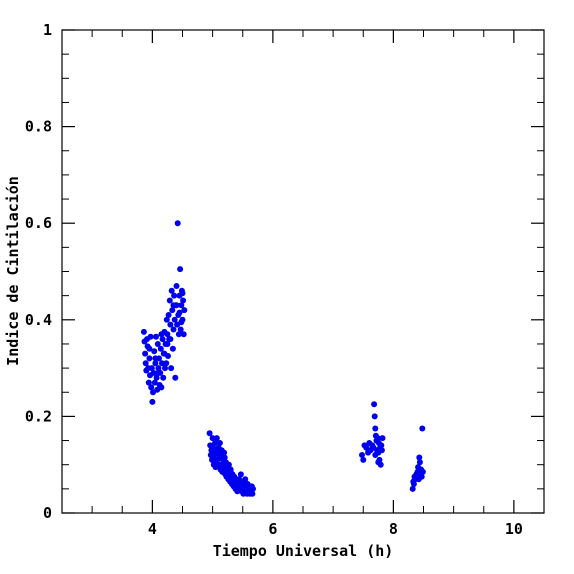 This screenshot has width=574, height=574. Describe the element at coordinates (303, 551) in the screenshot. I see `x-axis-label: Tiempo Universal (h)` at that location.